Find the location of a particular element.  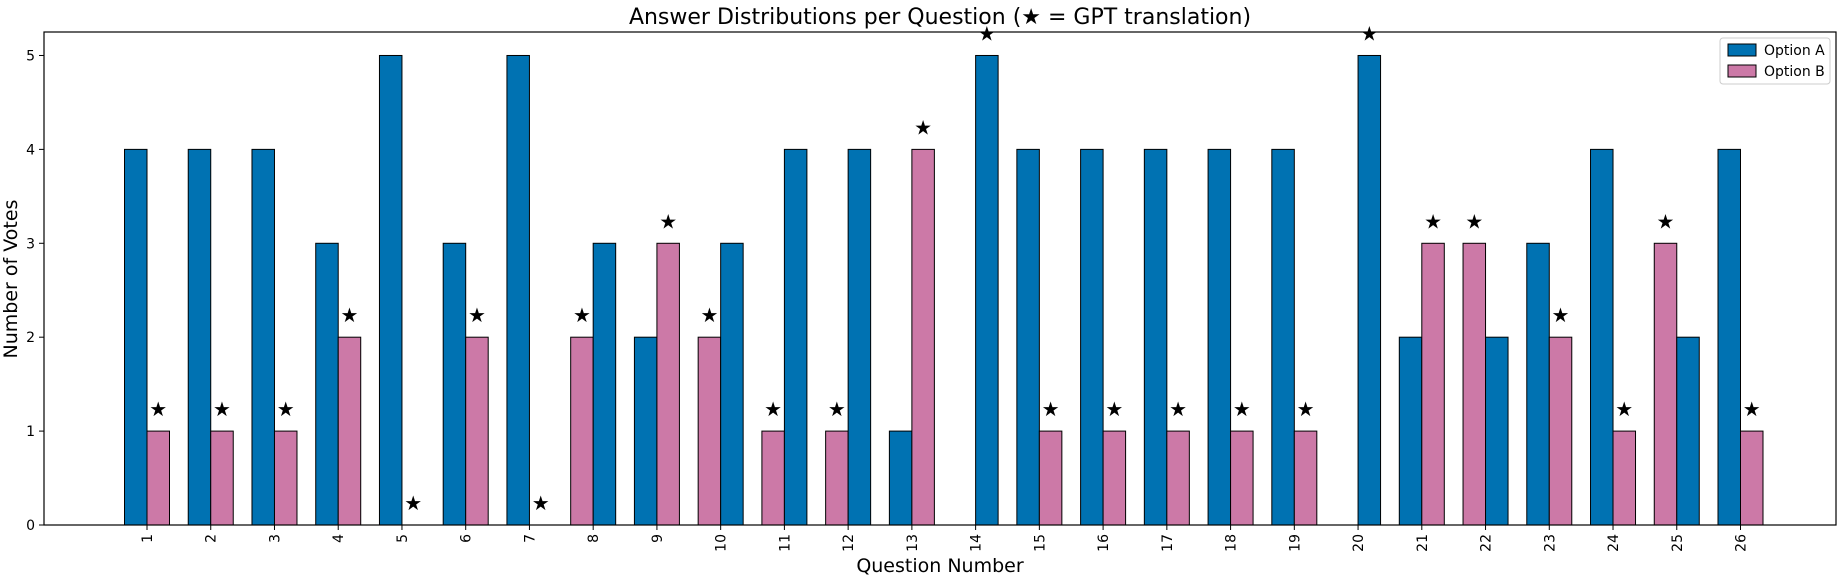

x-tick-label: 17 is located at coordinates (1168, 543).